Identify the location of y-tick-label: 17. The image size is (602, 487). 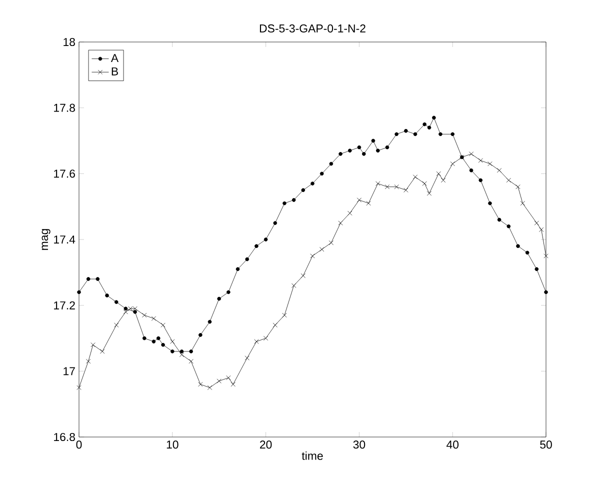
(69, 371).